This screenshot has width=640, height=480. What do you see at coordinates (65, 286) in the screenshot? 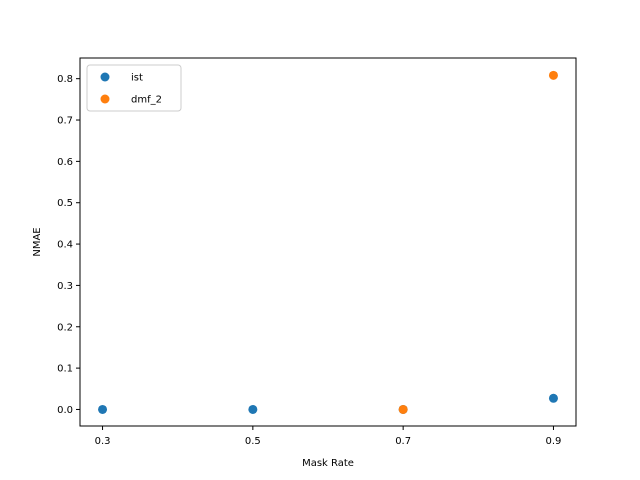
I see `y-tick-label: 0.3` at bounding box center [65, 286].